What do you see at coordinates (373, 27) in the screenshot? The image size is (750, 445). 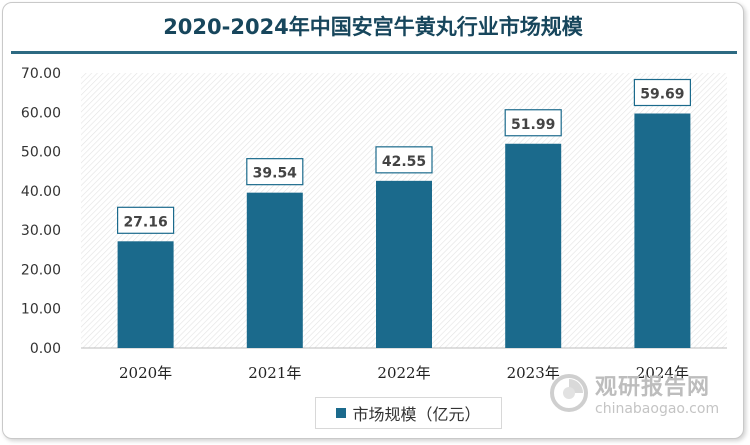 I see `chart-title: 2020-2024年中国安宫牛黄丸行业市场规模` at bounding box center [373, 27].